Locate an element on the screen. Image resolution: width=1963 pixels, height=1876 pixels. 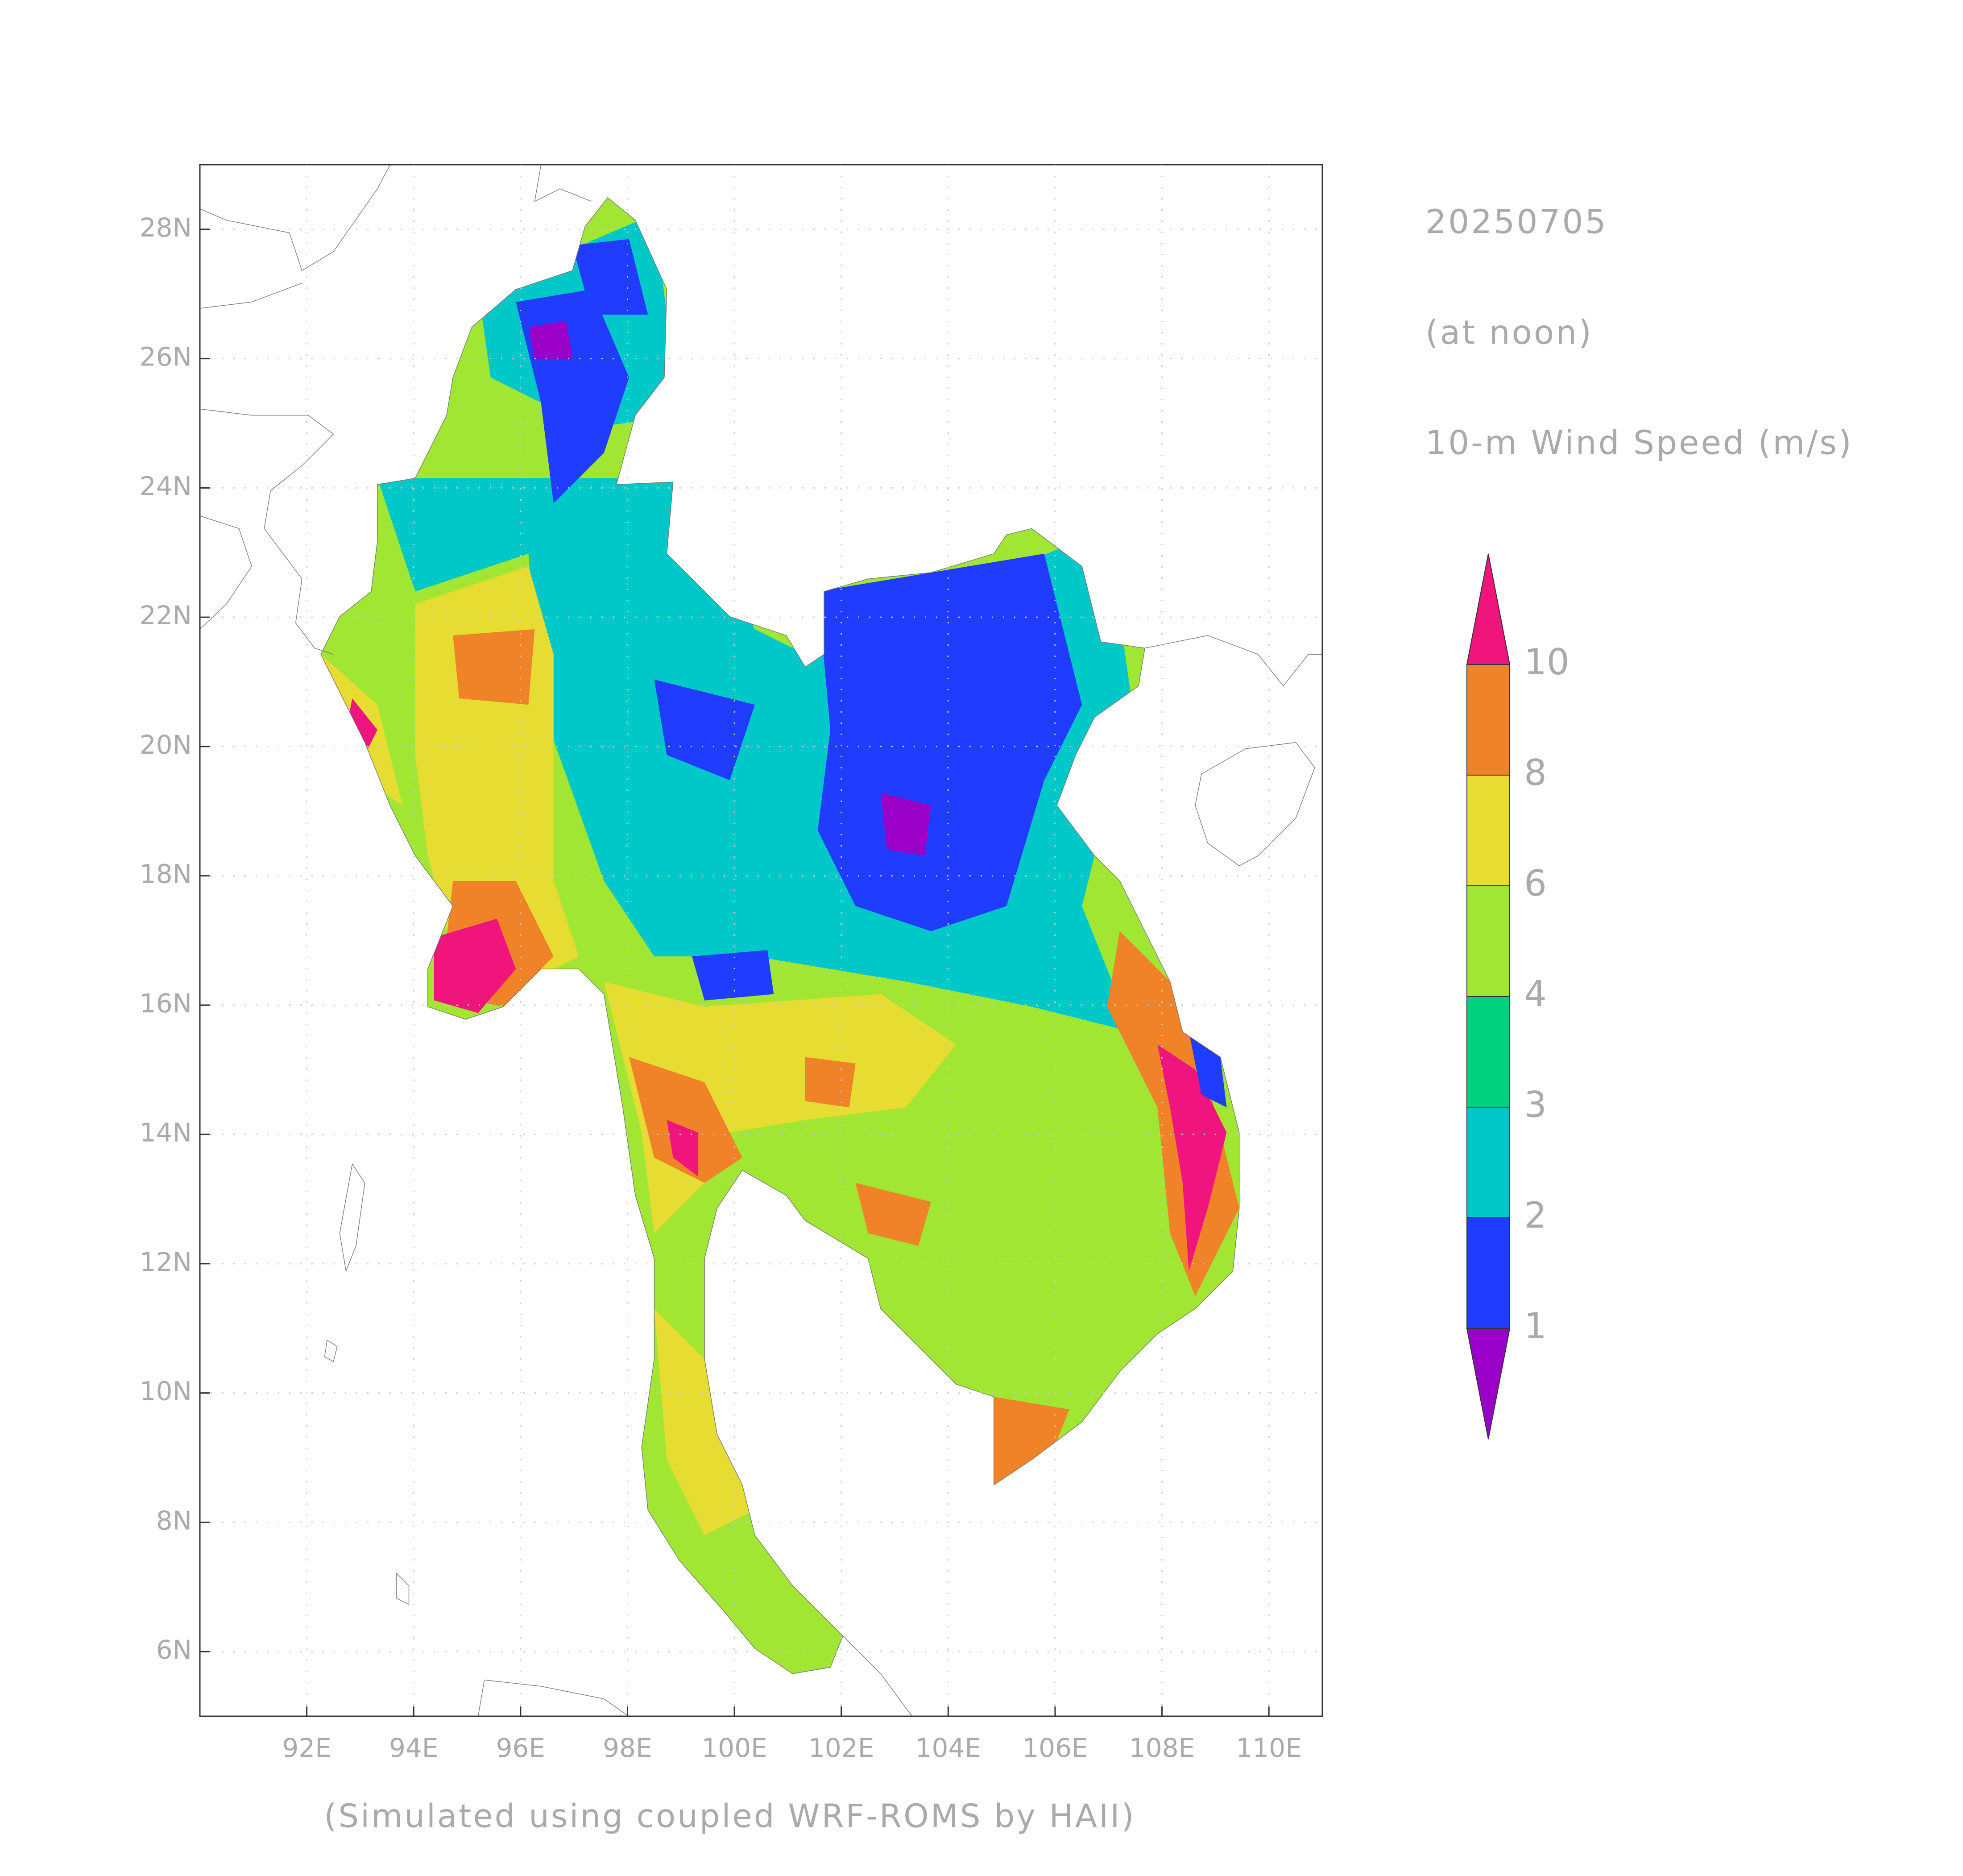
y-tick-label: 10N is located at coordinates (166, 1391).